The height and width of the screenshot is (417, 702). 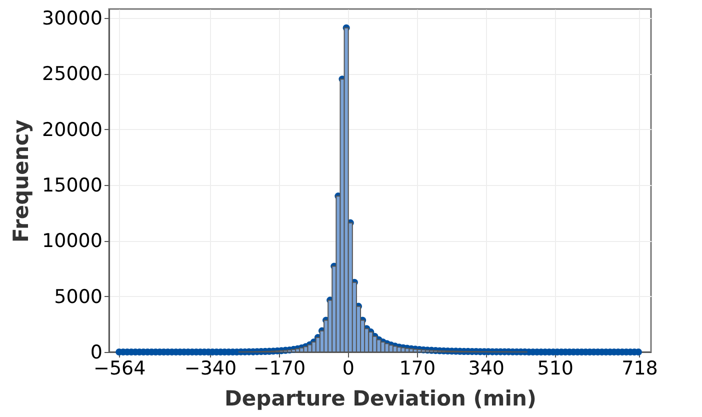 I want to click on y-tick-label: 20000, so click(x=72, y=129).